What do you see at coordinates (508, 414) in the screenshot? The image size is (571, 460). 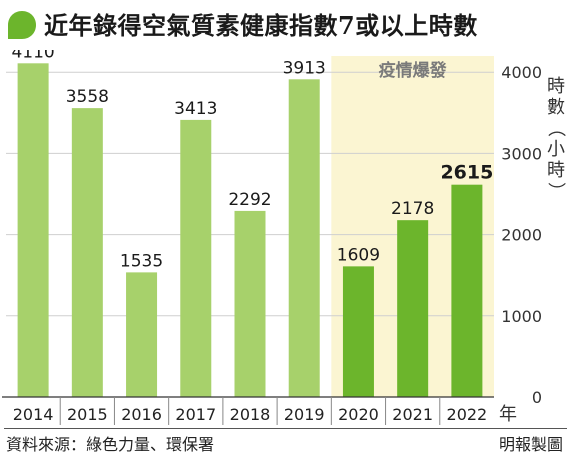 I see `x-axis-label: 年` at bounding box center [508, 414].